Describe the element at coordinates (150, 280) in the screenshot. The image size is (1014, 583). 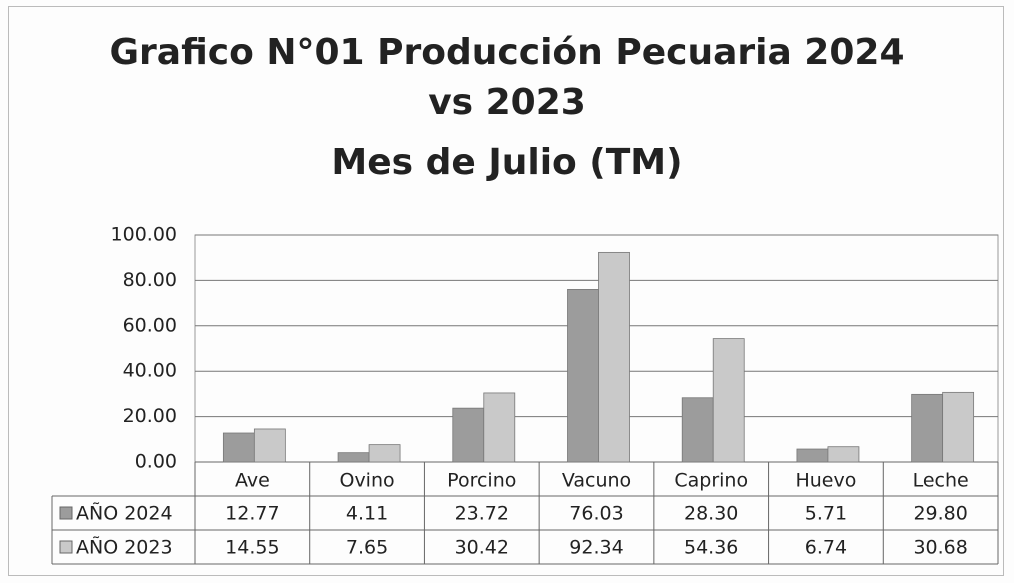
I see `y-tick-label: 80.00` at that location.